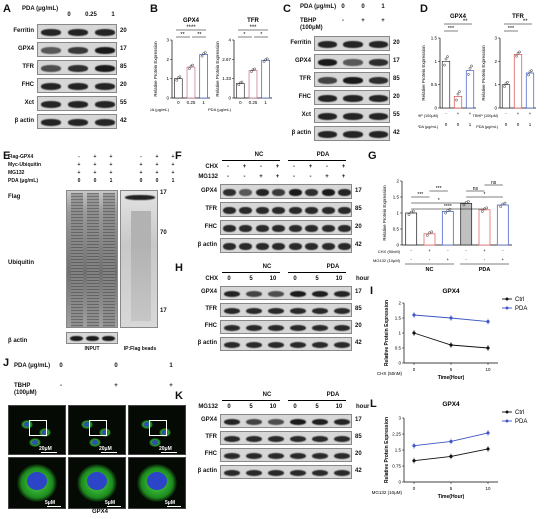 The image size is (546, 519). I want to click on tbhp-value: -, so click(446, 113).